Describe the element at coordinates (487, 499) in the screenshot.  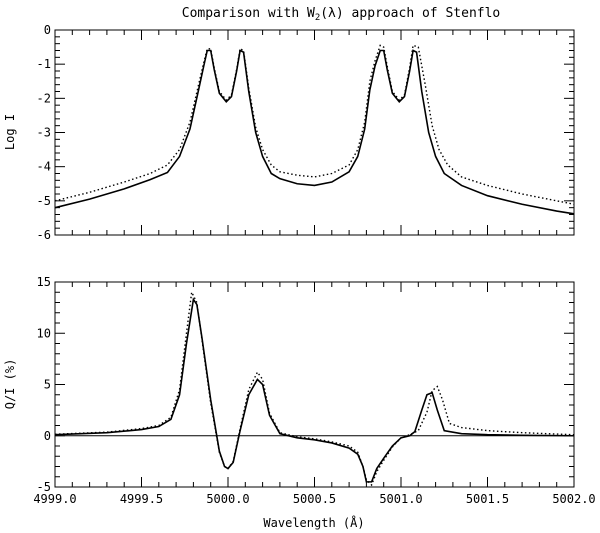
I see `x-tick-label: 5001.5` at that location.